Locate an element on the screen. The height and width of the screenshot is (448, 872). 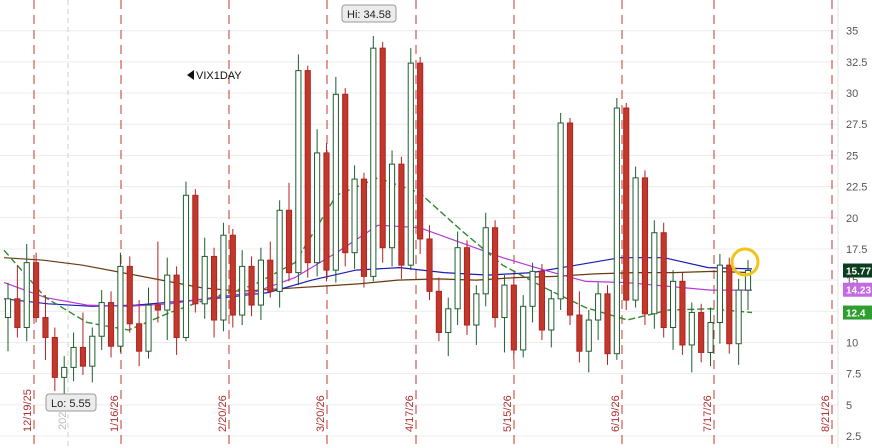
lo-callout: Lo: 5.55 is located at coordinates (71, 402).